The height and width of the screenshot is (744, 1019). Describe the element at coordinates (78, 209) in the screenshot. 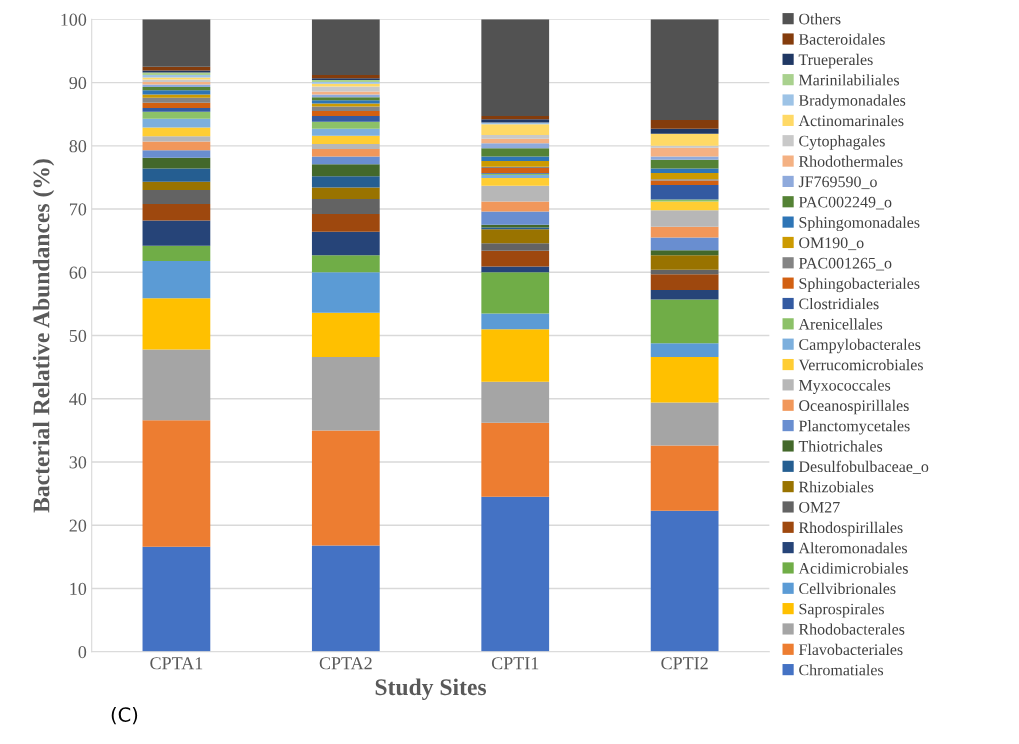

I see `y-tick-label: 70` at that location.